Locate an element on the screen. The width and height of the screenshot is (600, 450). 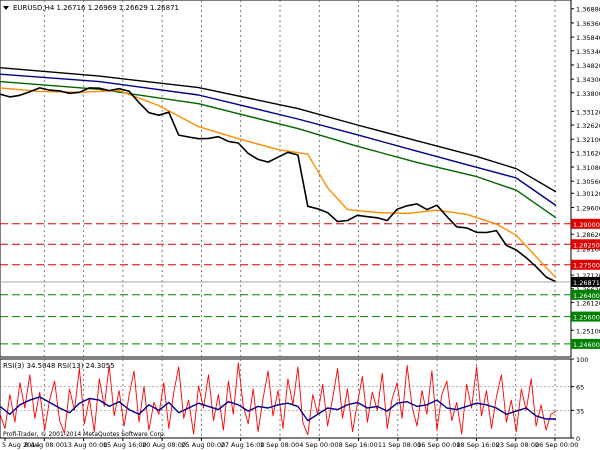
x-tick-label: 1 Sep 08:00 is located at coordinates (279, 445).